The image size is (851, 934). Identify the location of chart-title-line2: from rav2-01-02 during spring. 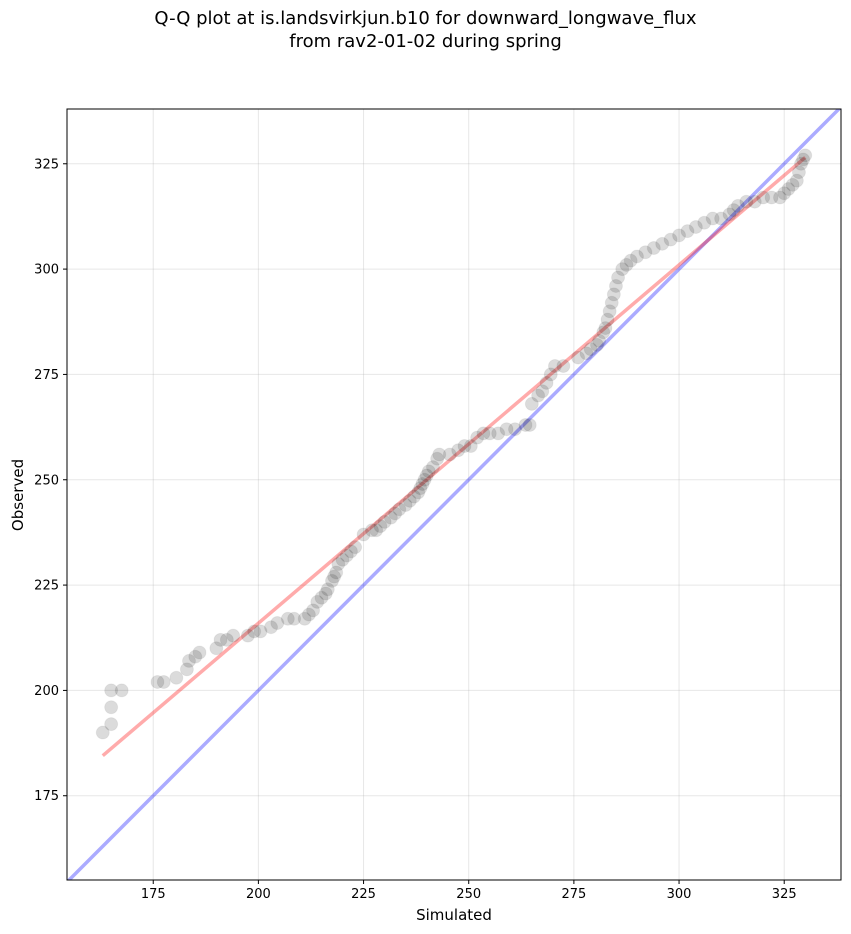
(425, 41).